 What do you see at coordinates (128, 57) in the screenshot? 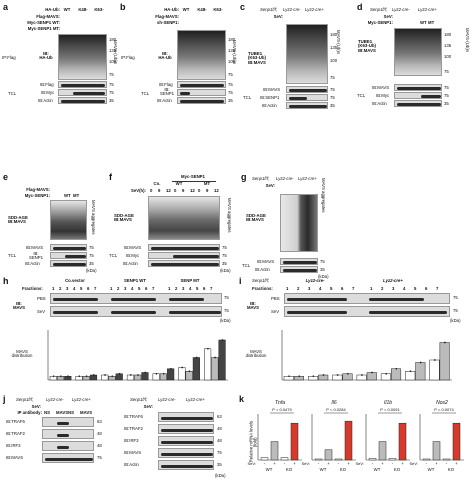
I see `ip-label: IP:Flag` at bounding box center [128, 57].